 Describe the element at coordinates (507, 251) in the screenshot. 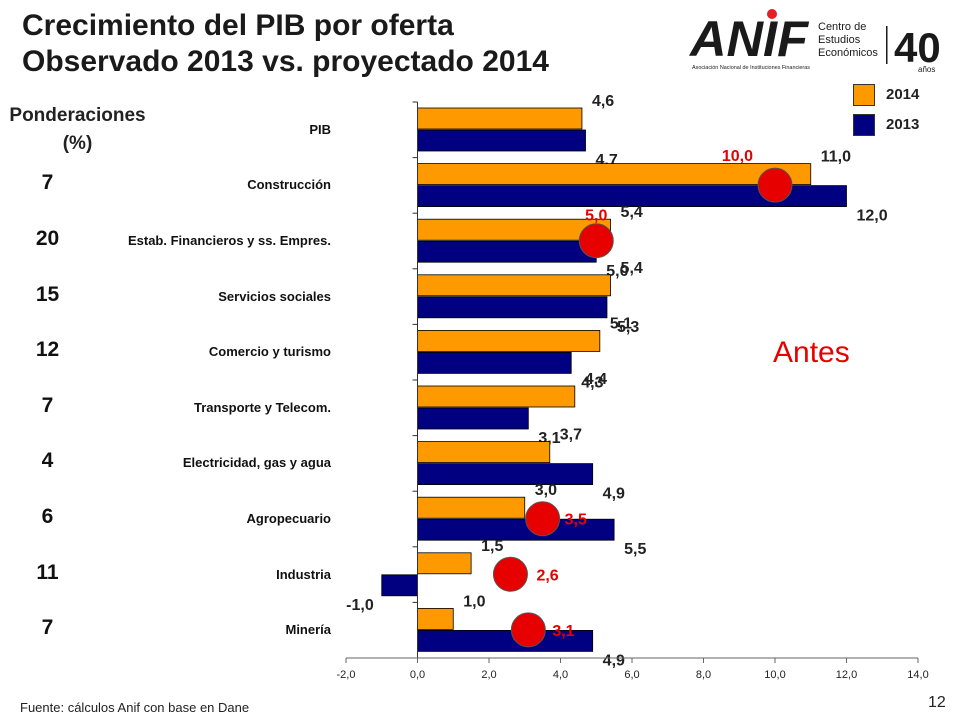

I see `bar-2013-estab-financieros-y-ss-empres` at that location.